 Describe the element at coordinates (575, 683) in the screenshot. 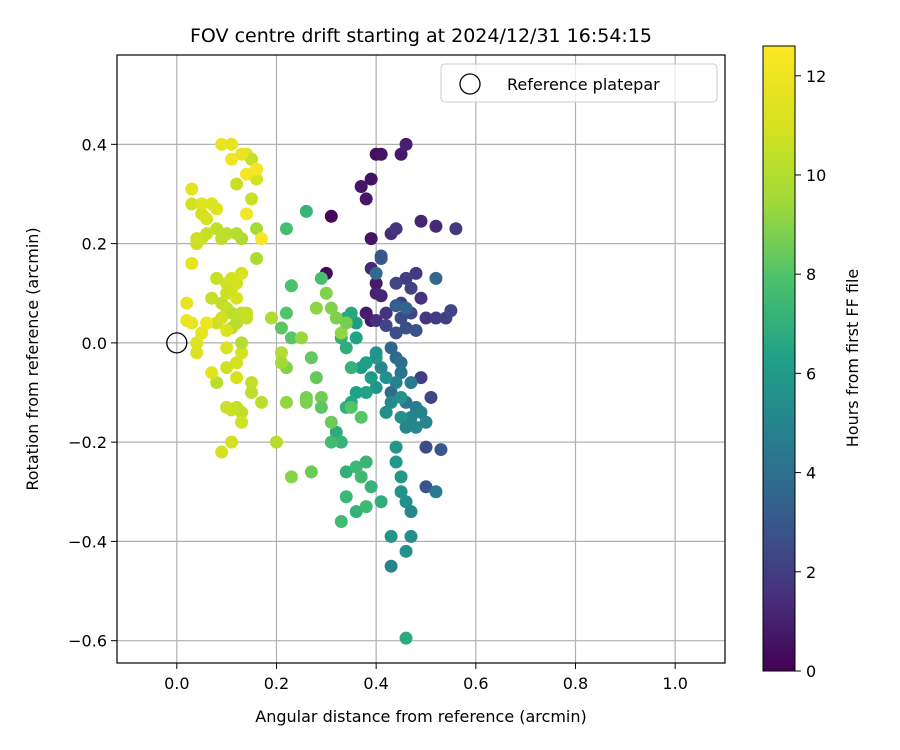

I see `x-tick-label: 0.8` at that location.